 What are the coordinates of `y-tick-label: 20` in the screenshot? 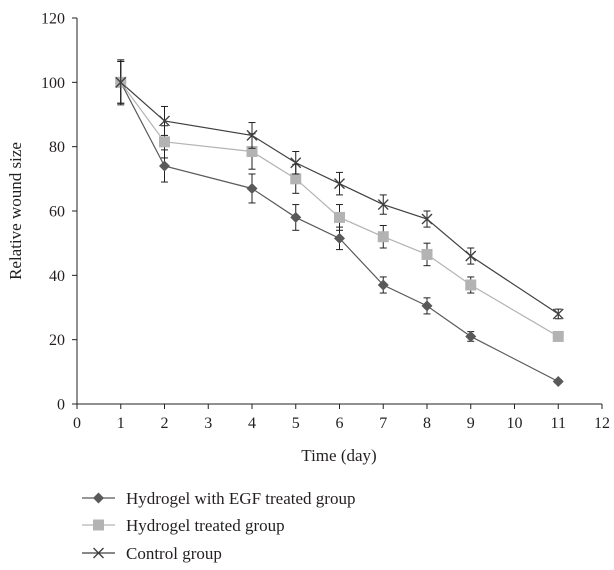 It's located at (57, 340).